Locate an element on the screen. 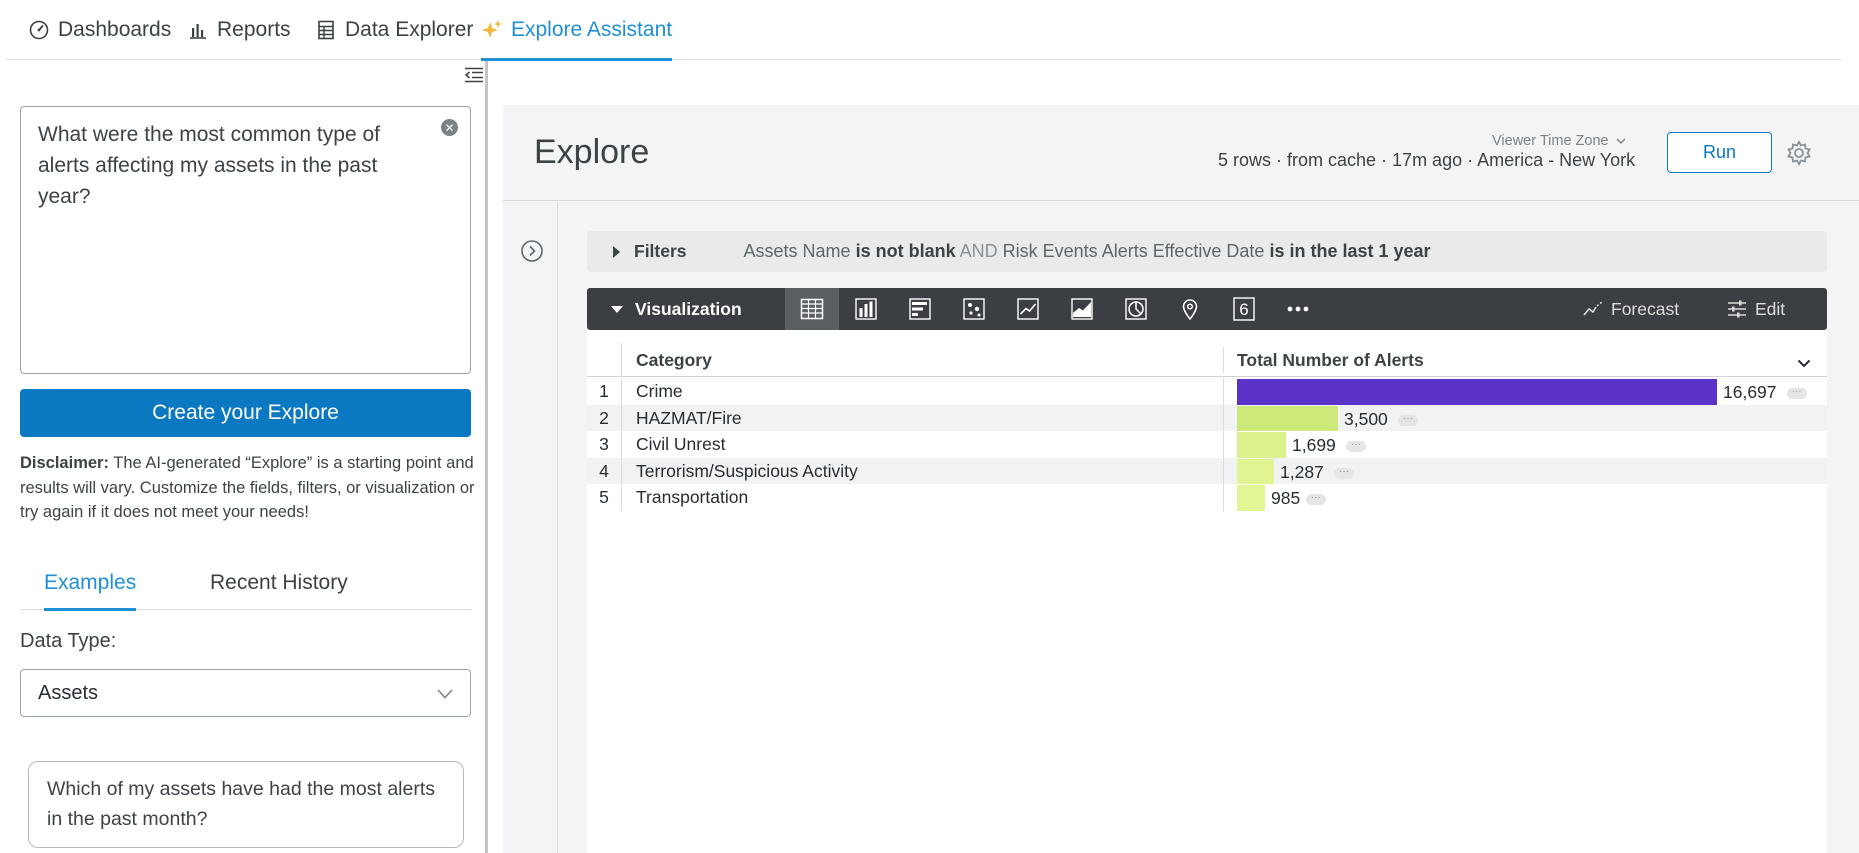 The height and width of the screenshot is (853, 1859). category-cell: Terrorism/Suspicious Activity is located at coordinates (747, 470).